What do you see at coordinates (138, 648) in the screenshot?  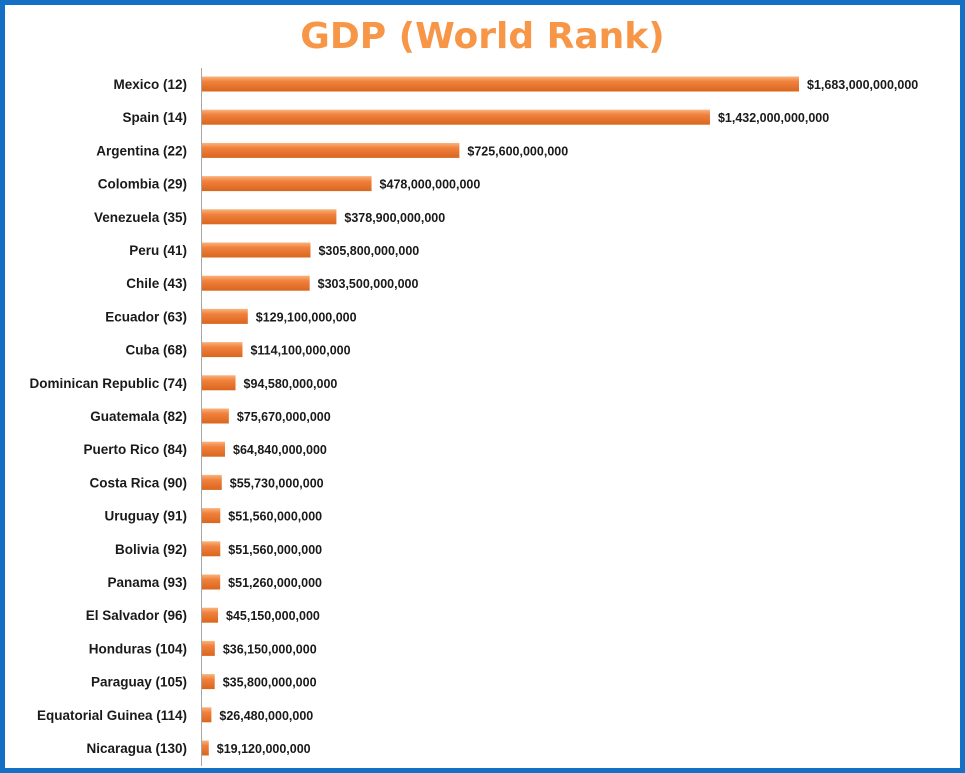 I see `category-label: Honduras (104)` at bounding box center [138, 648].